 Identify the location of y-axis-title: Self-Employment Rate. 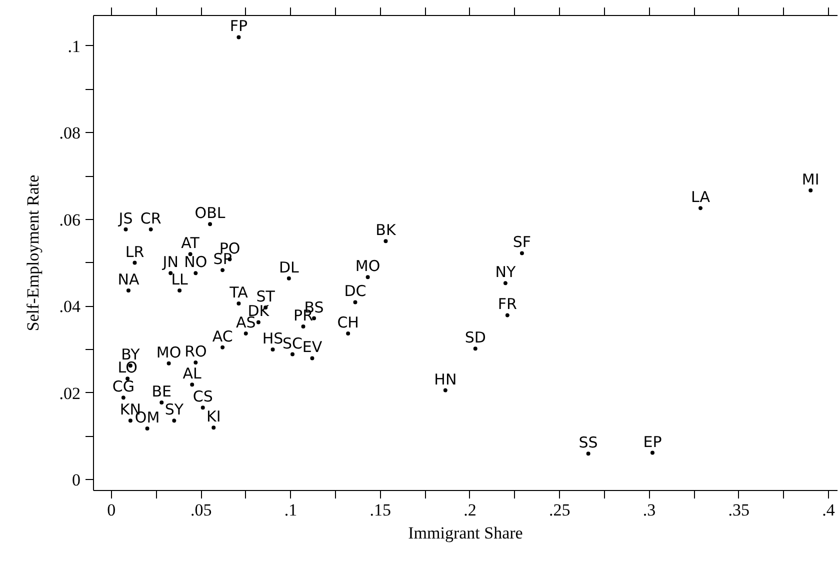
(32, 253).